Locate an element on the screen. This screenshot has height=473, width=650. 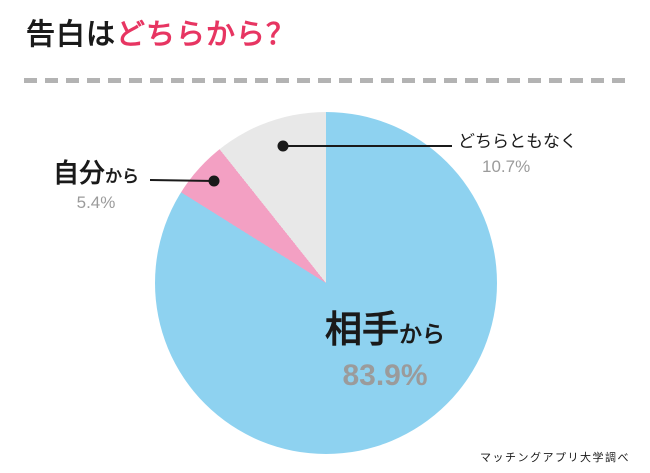
label-jibun: 自分から 5.4% is located at coordinates (96, 186).